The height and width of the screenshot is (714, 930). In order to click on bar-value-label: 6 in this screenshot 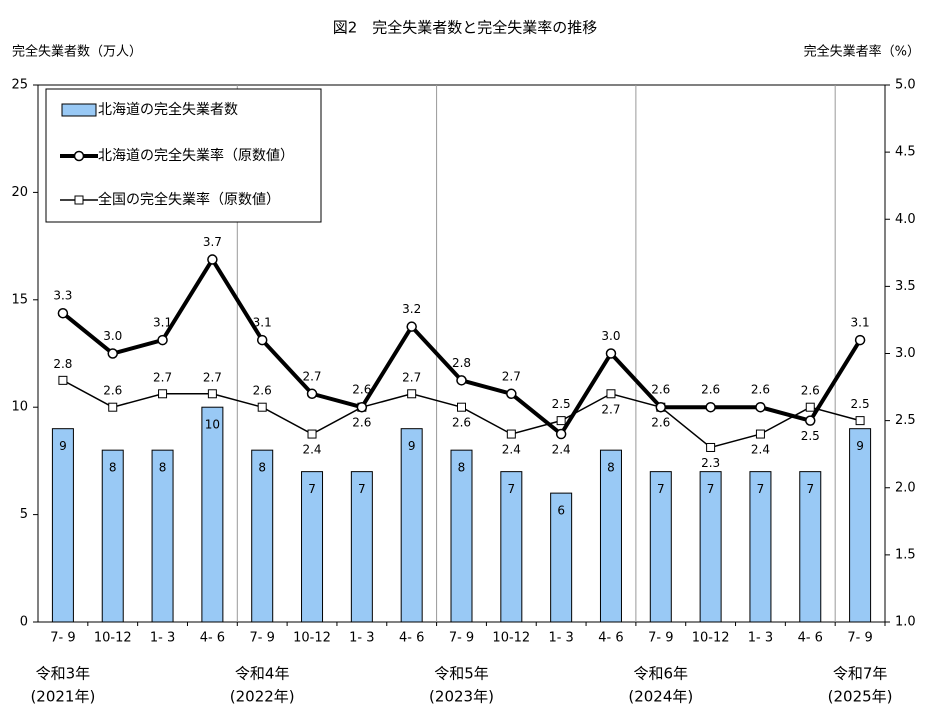, I will do `click(561, 511)`.